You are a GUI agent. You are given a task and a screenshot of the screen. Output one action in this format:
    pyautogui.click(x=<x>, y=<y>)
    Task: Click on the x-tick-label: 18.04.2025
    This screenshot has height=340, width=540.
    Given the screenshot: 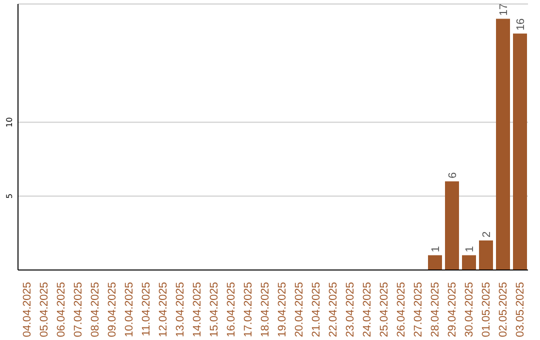 What is the action you would take?
    pyautogui.click(x=266, y=310)
    